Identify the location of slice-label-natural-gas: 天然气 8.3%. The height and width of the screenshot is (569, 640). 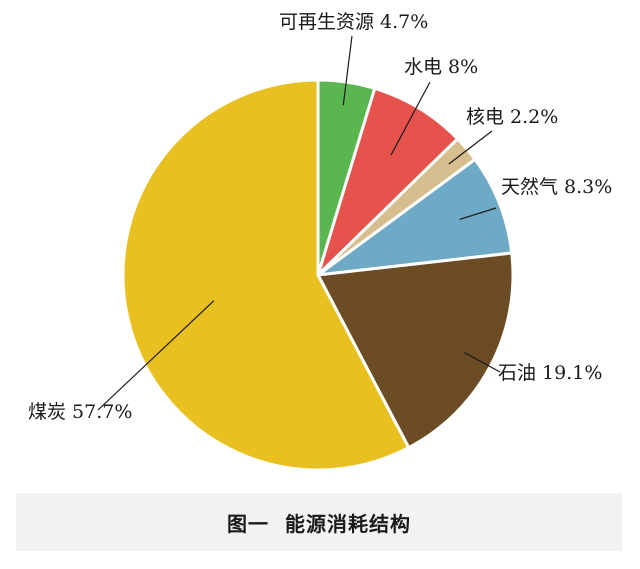
(556, 187).